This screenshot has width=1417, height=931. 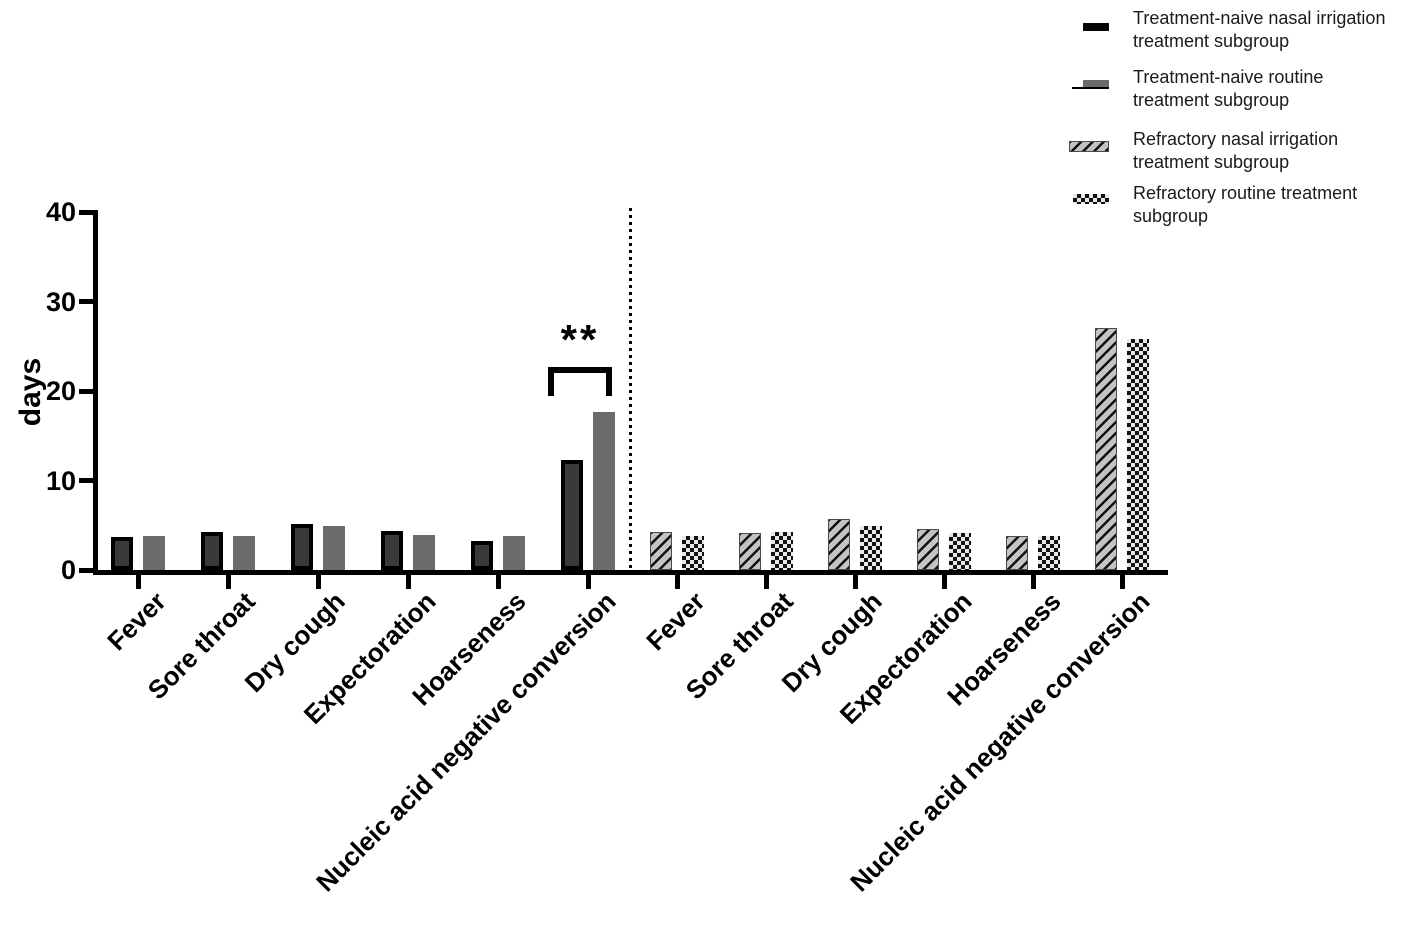 What do you see at coordinates (782, 551) in the screenshot?
I see `bar-sore-throat-checkered-group2` at bounding box center [782, 551].